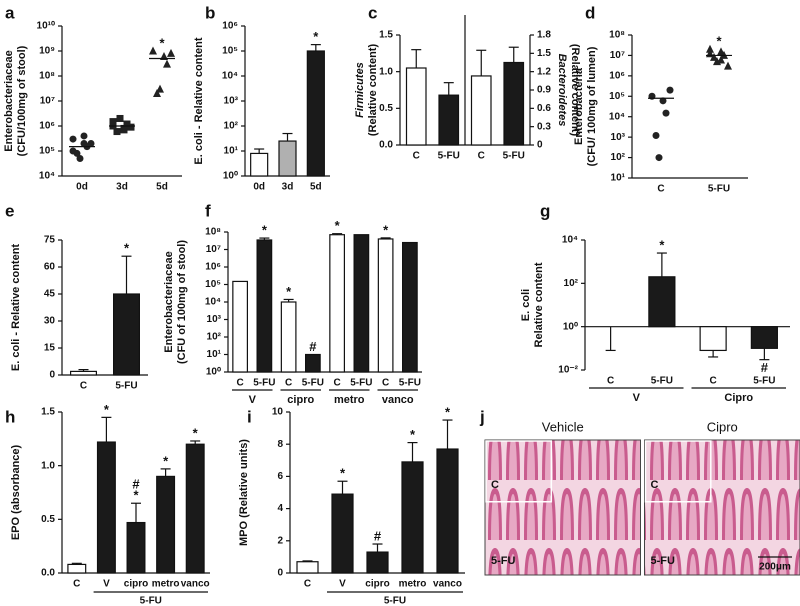 This screenshot has height=606, width=800. What do you see at coordinates (47, 51) in the screenshot?
I see `y-tick-label: 10⁹` at bounding box center [47, 51].